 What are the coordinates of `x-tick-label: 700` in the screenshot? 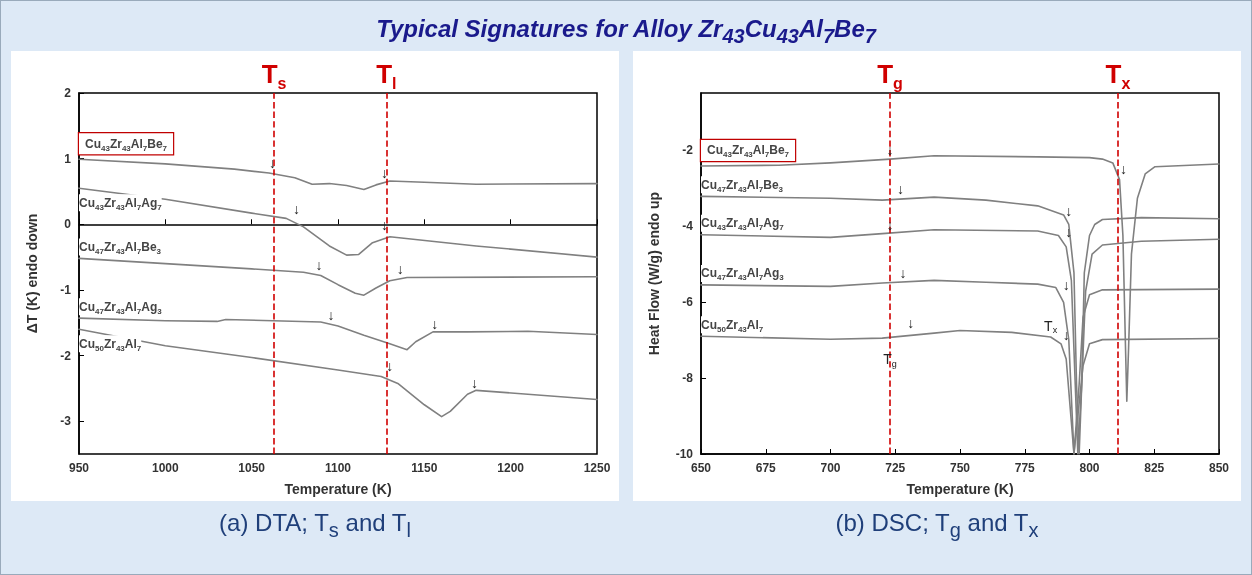 It's located at (830, 468).